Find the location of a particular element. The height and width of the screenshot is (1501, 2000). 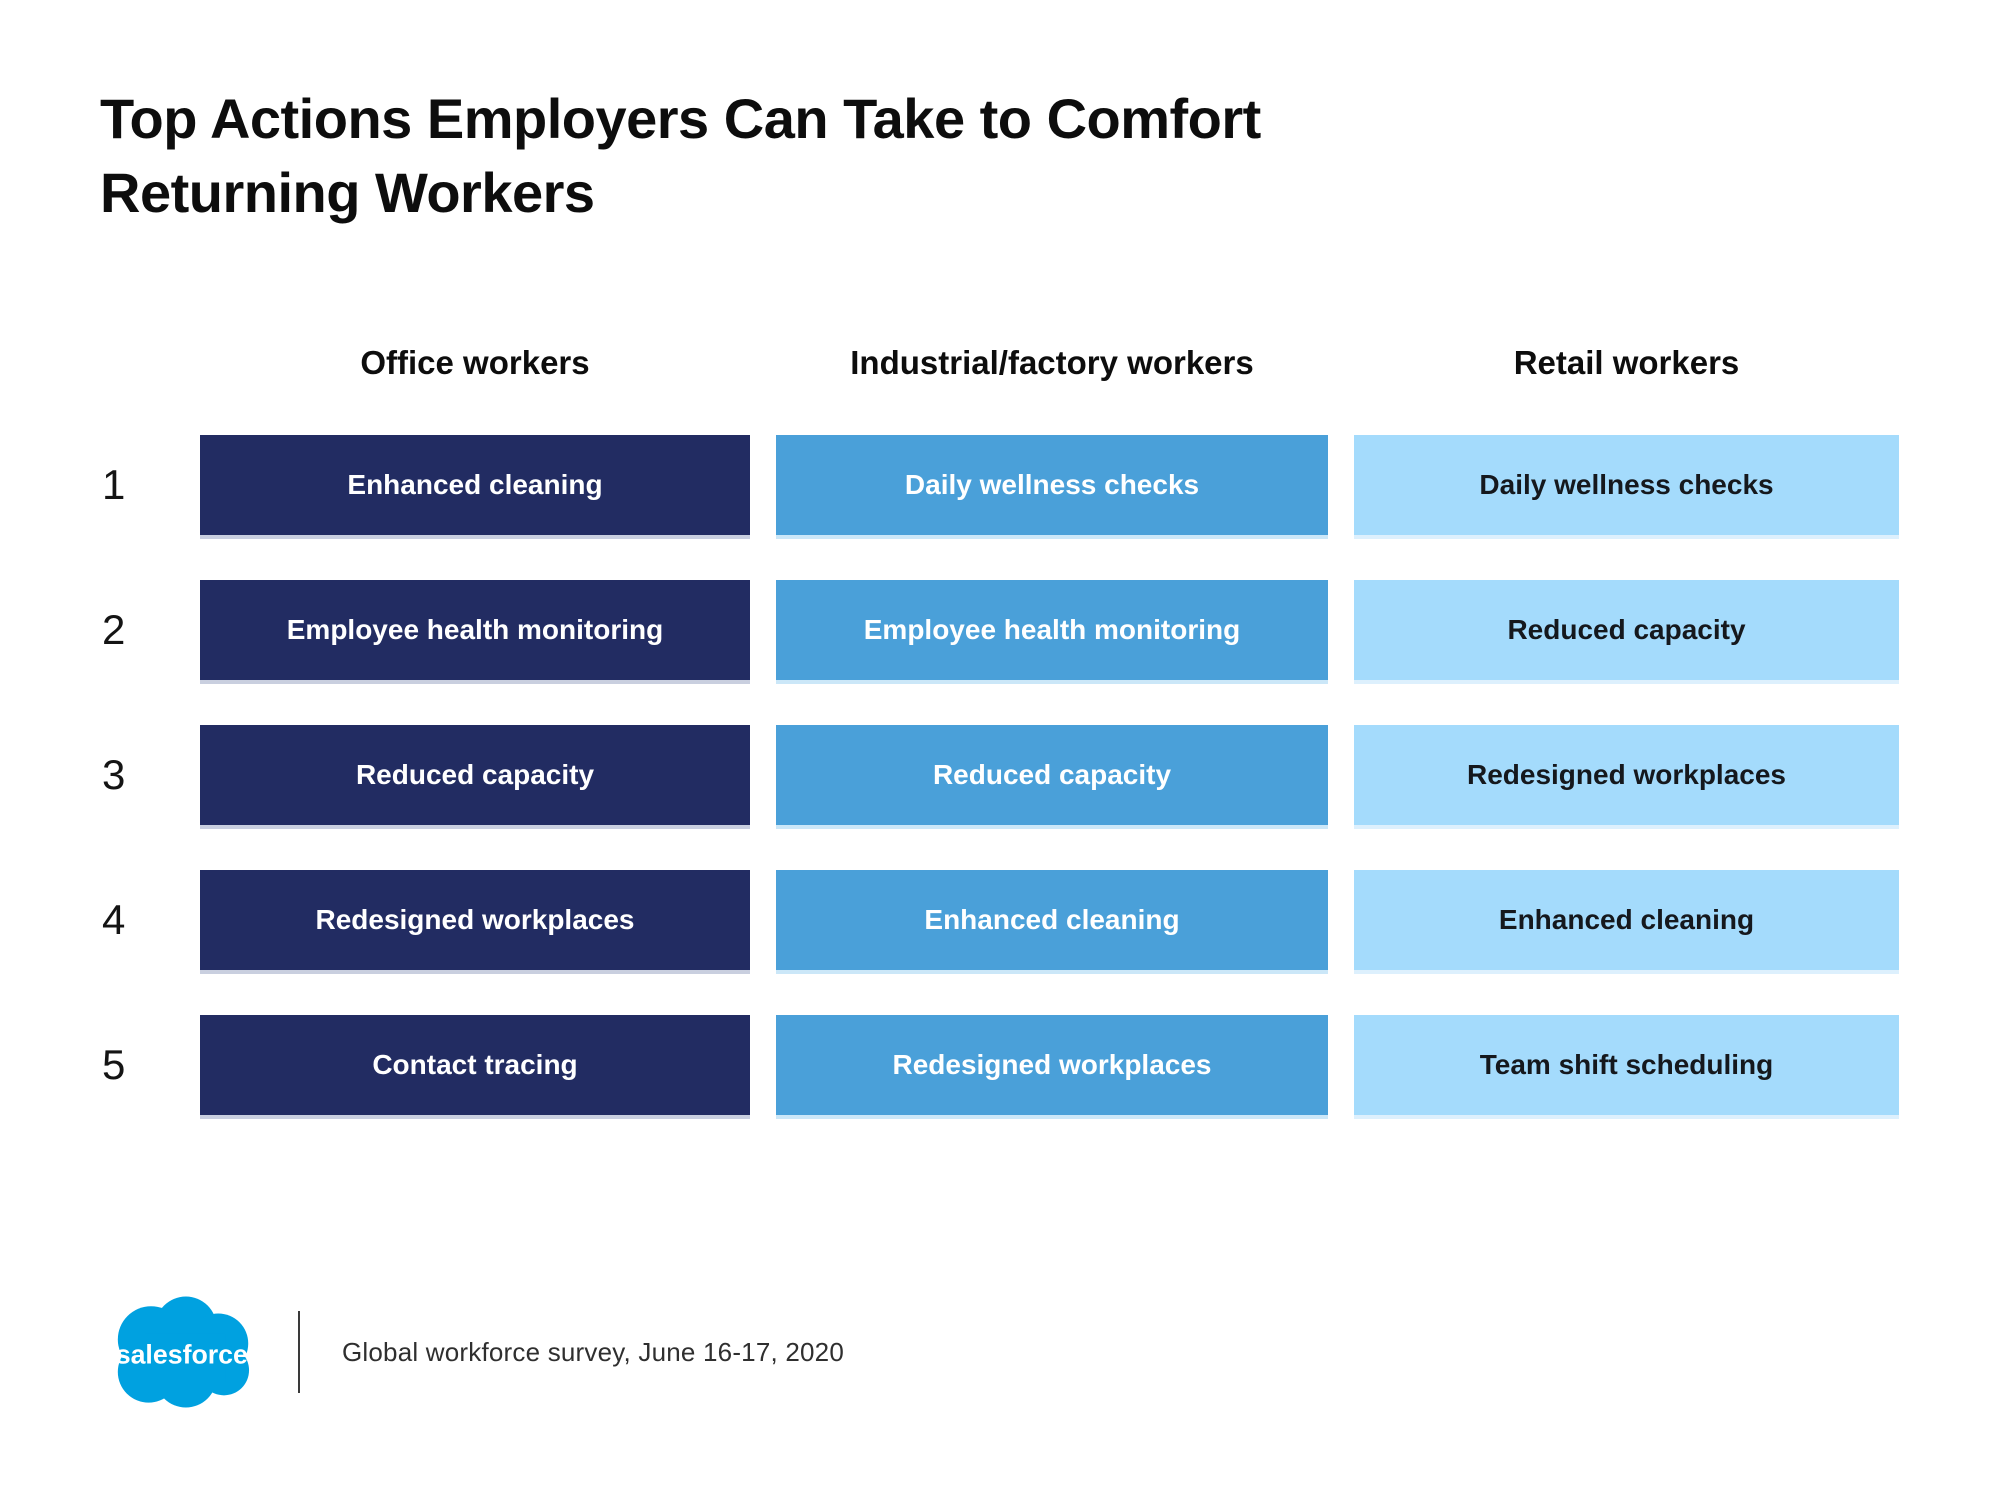

rank-label-2: 2 is located at coordinates (114, 629).